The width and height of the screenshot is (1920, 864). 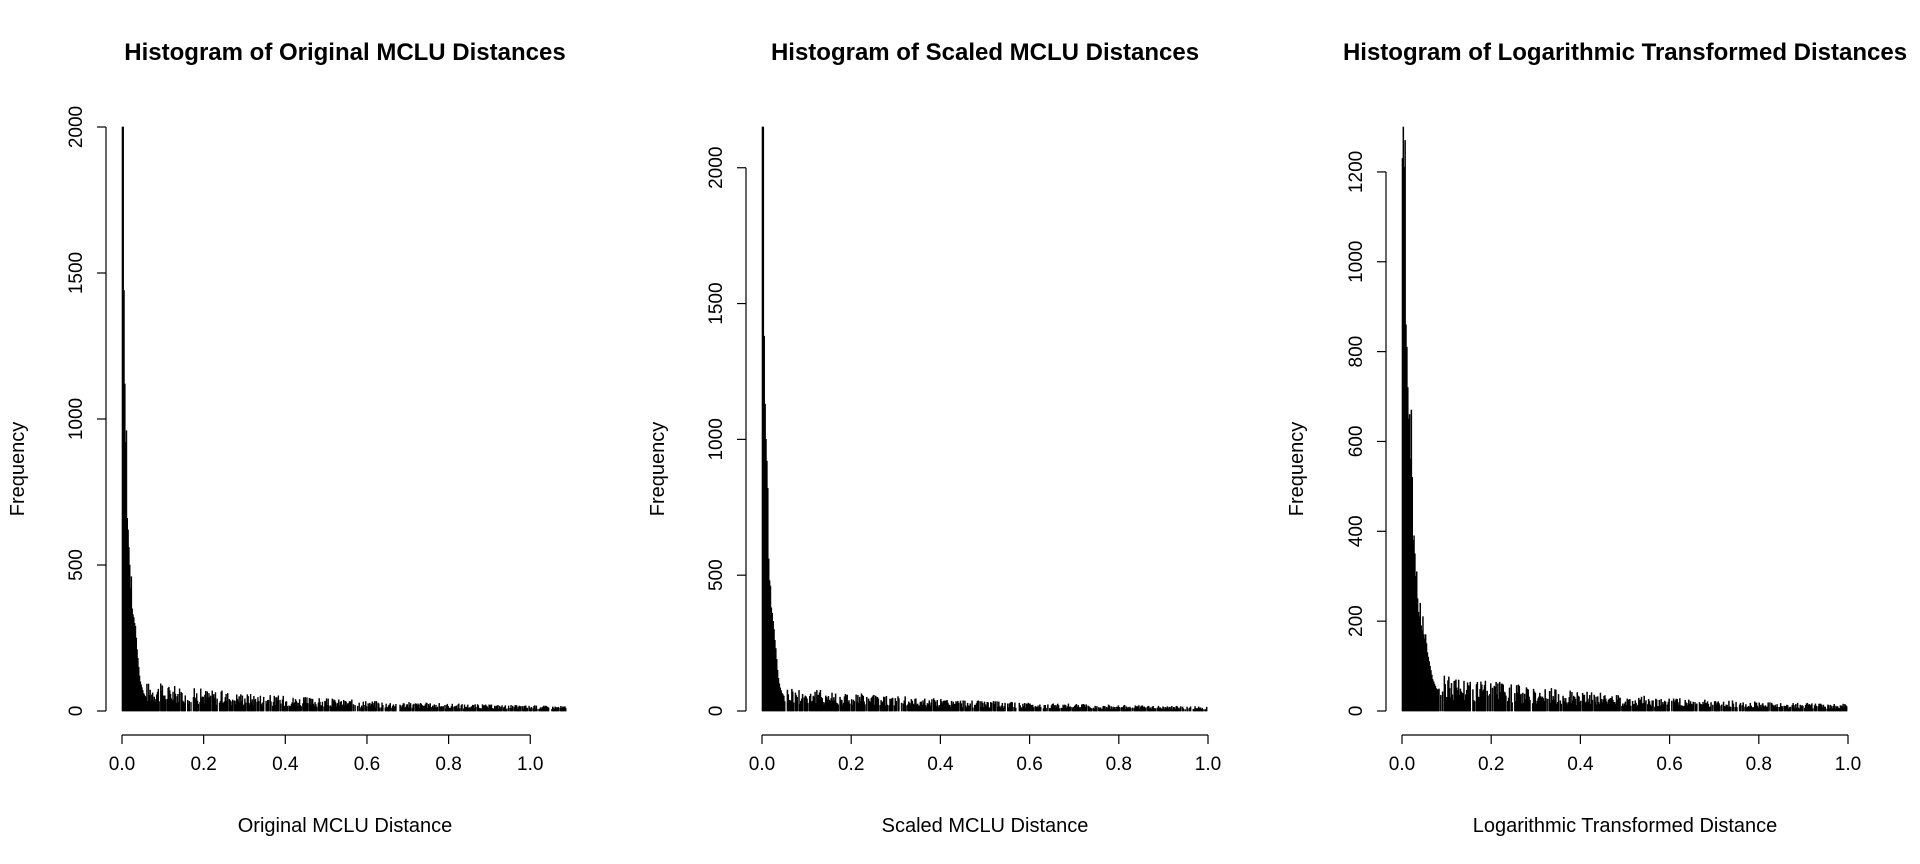 I want to click on x-axis: 0.0 0.2 0.4 0.6 0.8 1.0, so click(x=985, y=754).